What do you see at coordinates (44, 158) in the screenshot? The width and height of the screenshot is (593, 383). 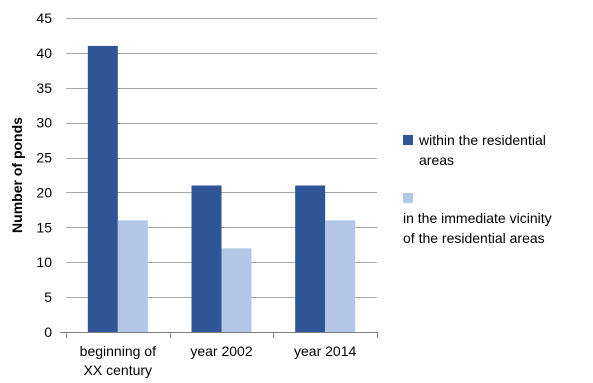 I see `y-tick-label: 25` at bounding box center [44, 158].